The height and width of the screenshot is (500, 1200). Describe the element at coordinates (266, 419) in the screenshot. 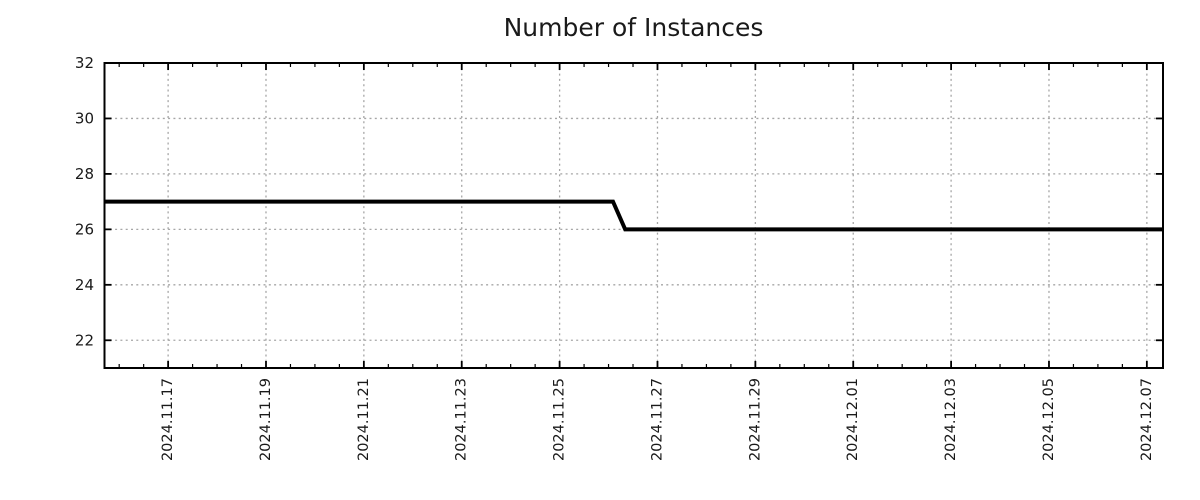

I see `x-tick-label: 2024.11.19` at that location.